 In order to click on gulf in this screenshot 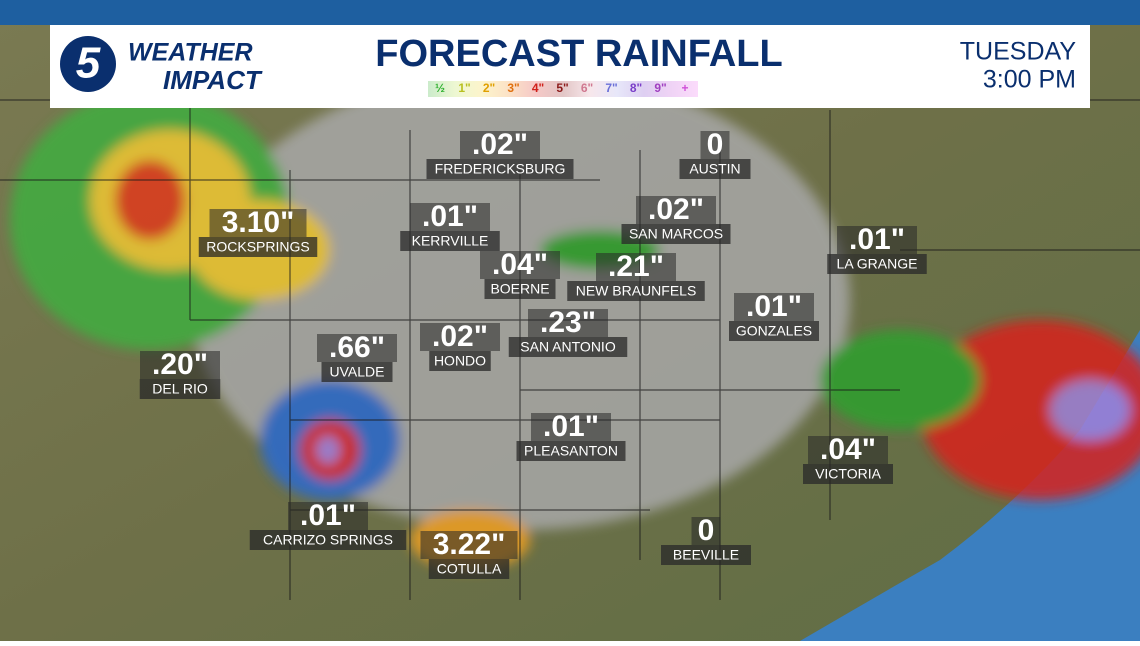, I will do `click(970, 485)`.